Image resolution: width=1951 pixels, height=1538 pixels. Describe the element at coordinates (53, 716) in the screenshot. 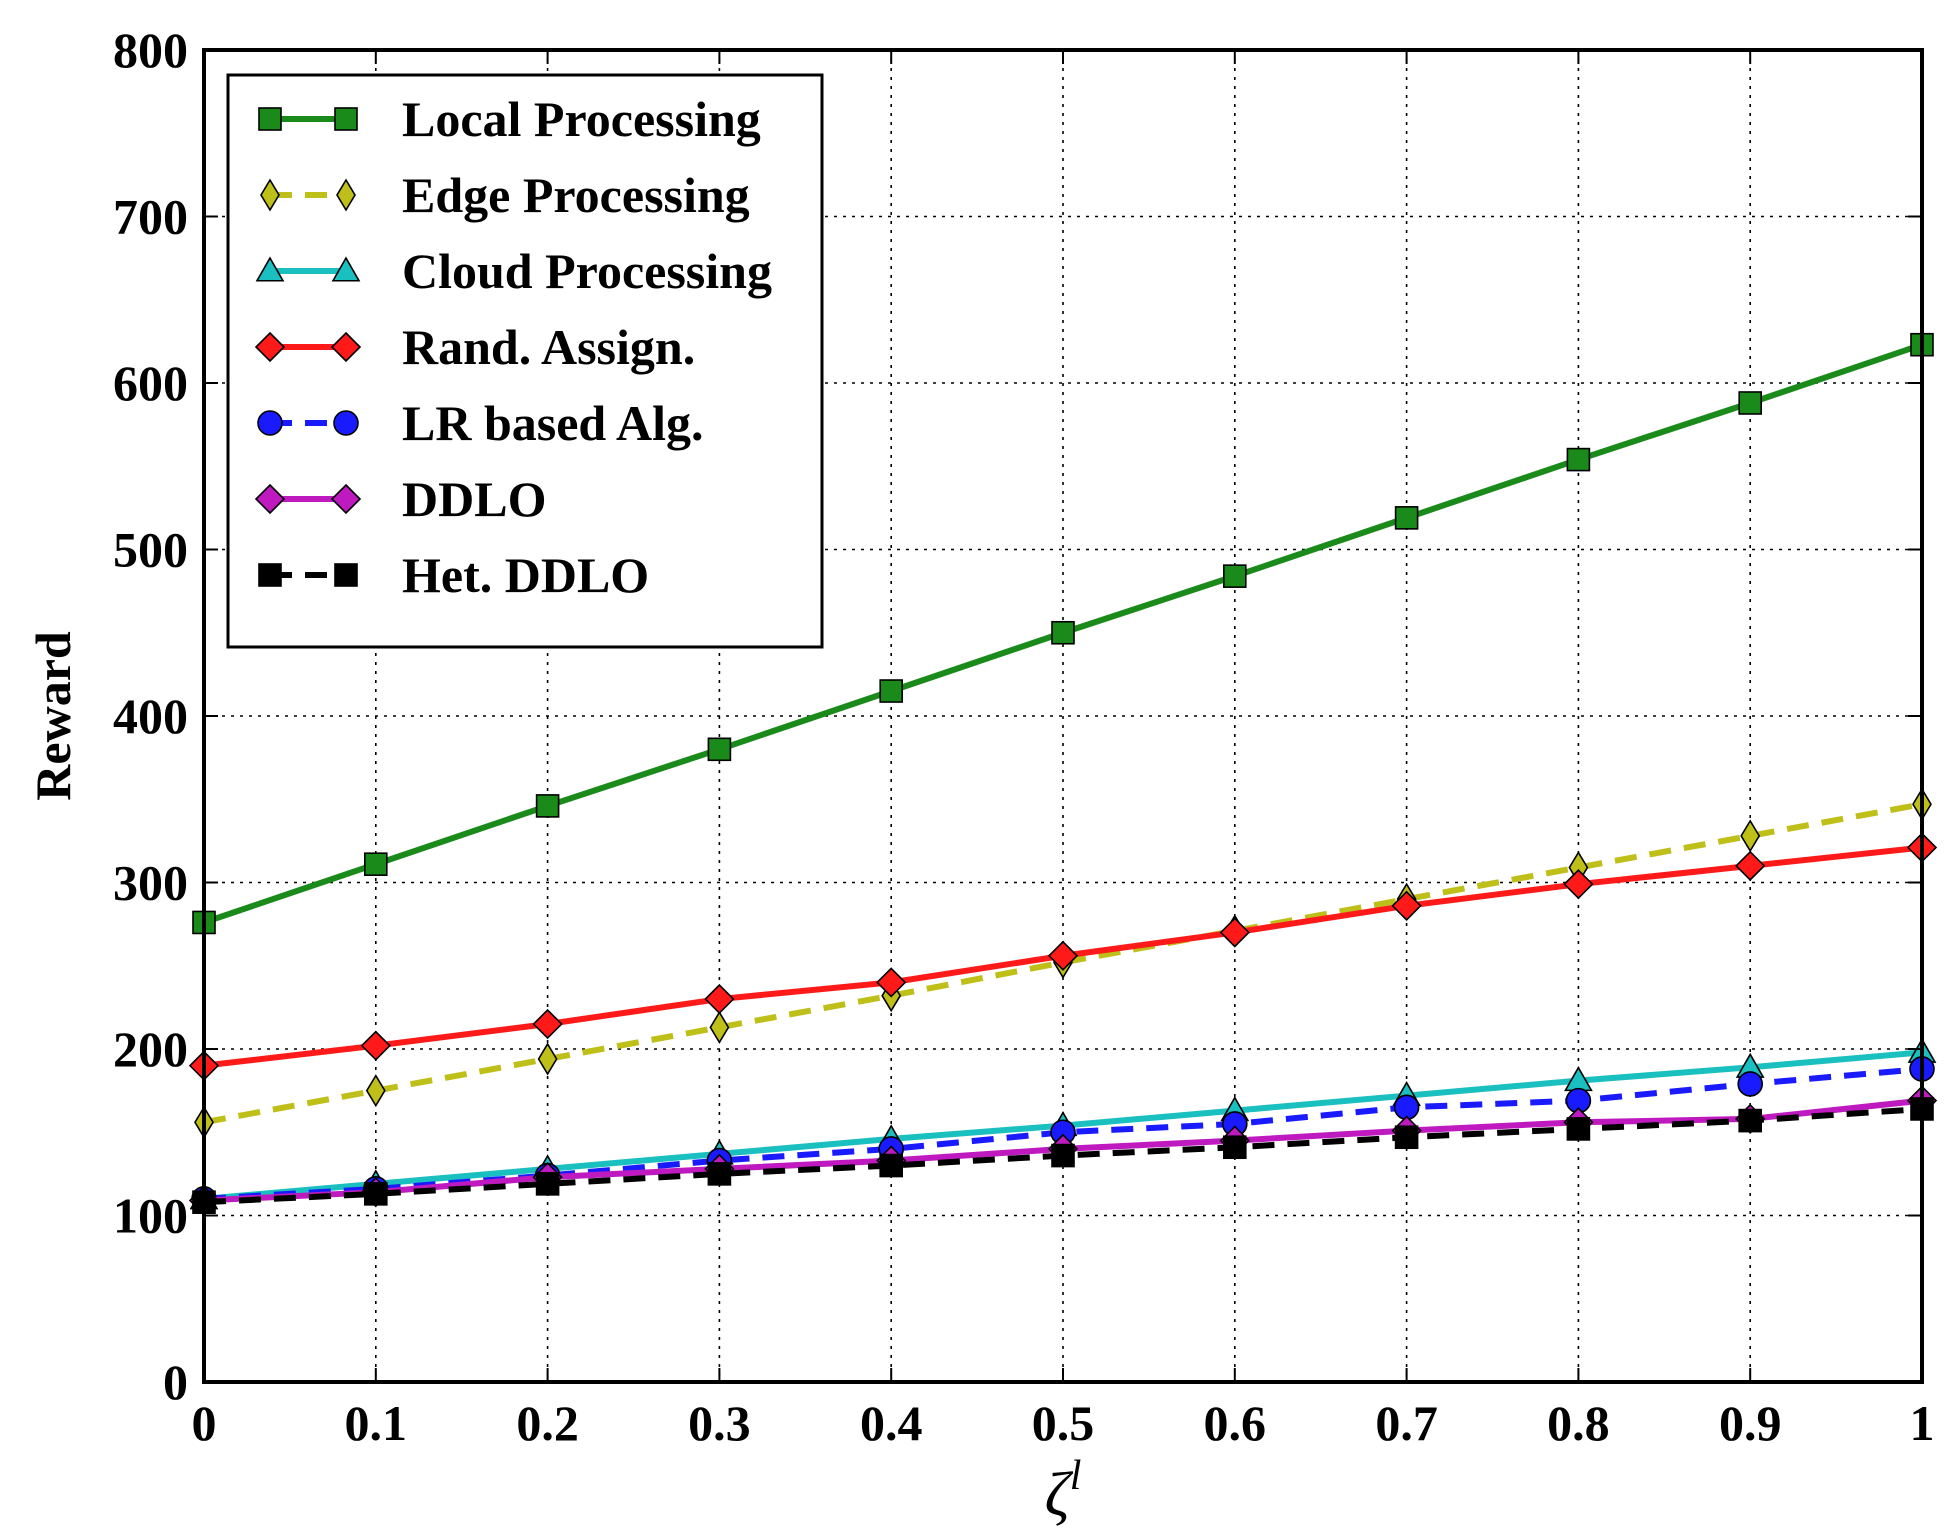

I see `y-axis-label: Reward` at that location.